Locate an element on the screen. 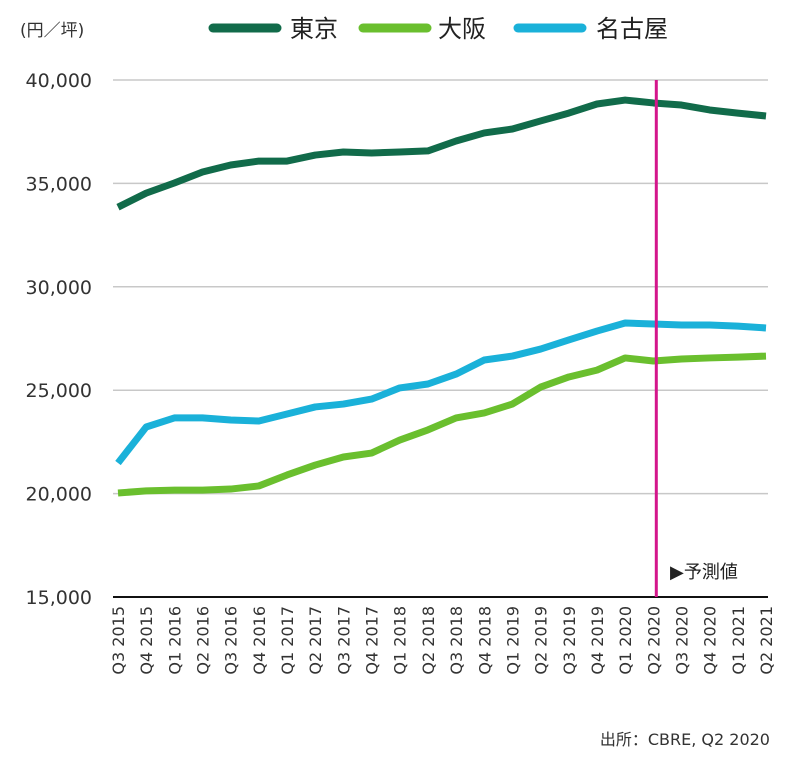 The width and height of the screenshot is (800, 761). x-tick-label: Q1 2021 is located at coordinates (738, 640).